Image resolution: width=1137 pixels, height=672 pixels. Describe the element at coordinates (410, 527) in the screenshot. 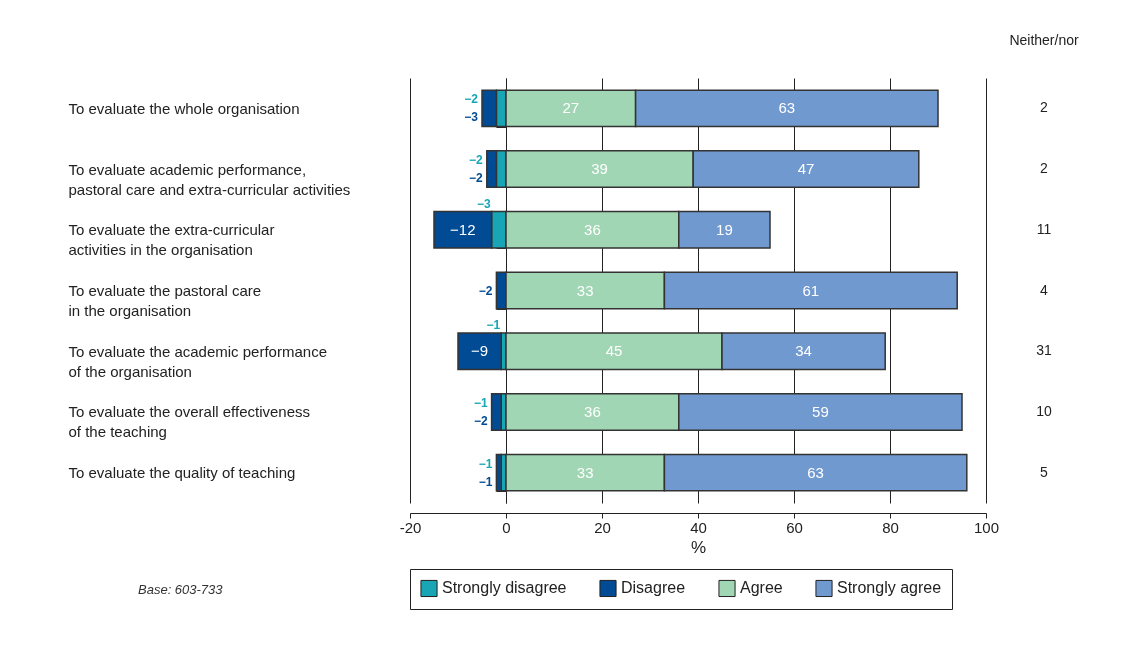

I see `x-tick-label: -20` at that location.